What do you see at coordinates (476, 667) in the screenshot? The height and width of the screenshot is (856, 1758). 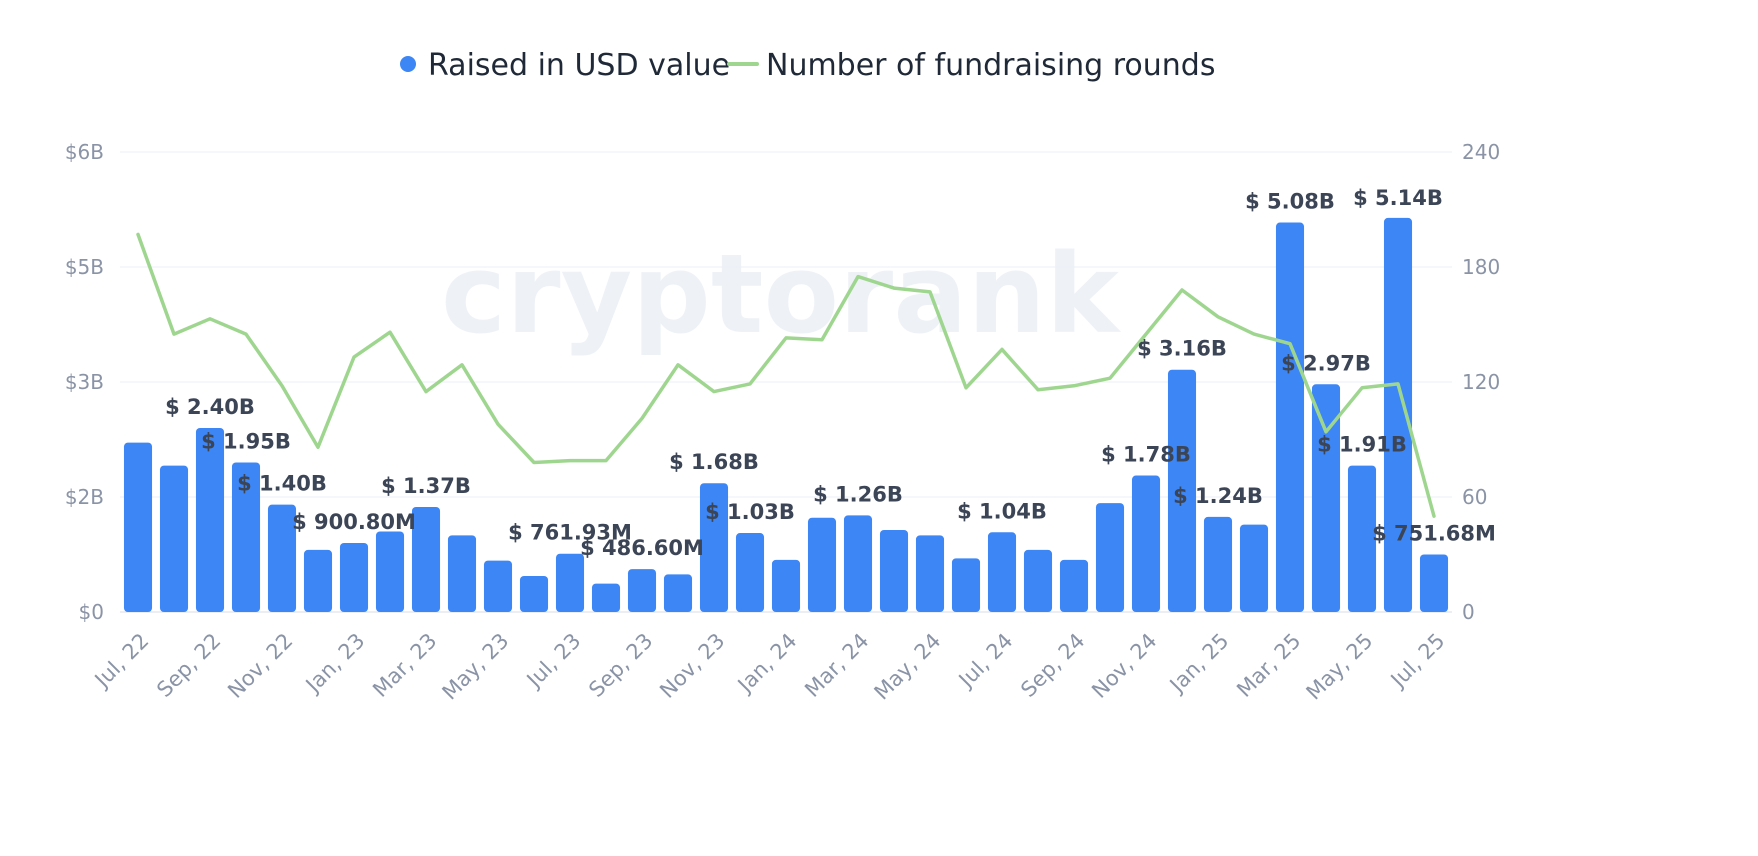 I see `x-tick-label: May, 23` at bounding box center [476, 667].